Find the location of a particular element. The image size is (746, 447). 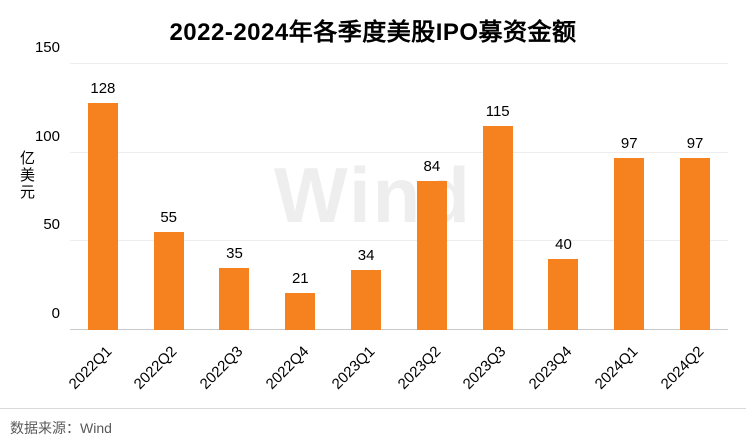

x-tick-label: 2022Q1 is located at coordinates (90, 368).